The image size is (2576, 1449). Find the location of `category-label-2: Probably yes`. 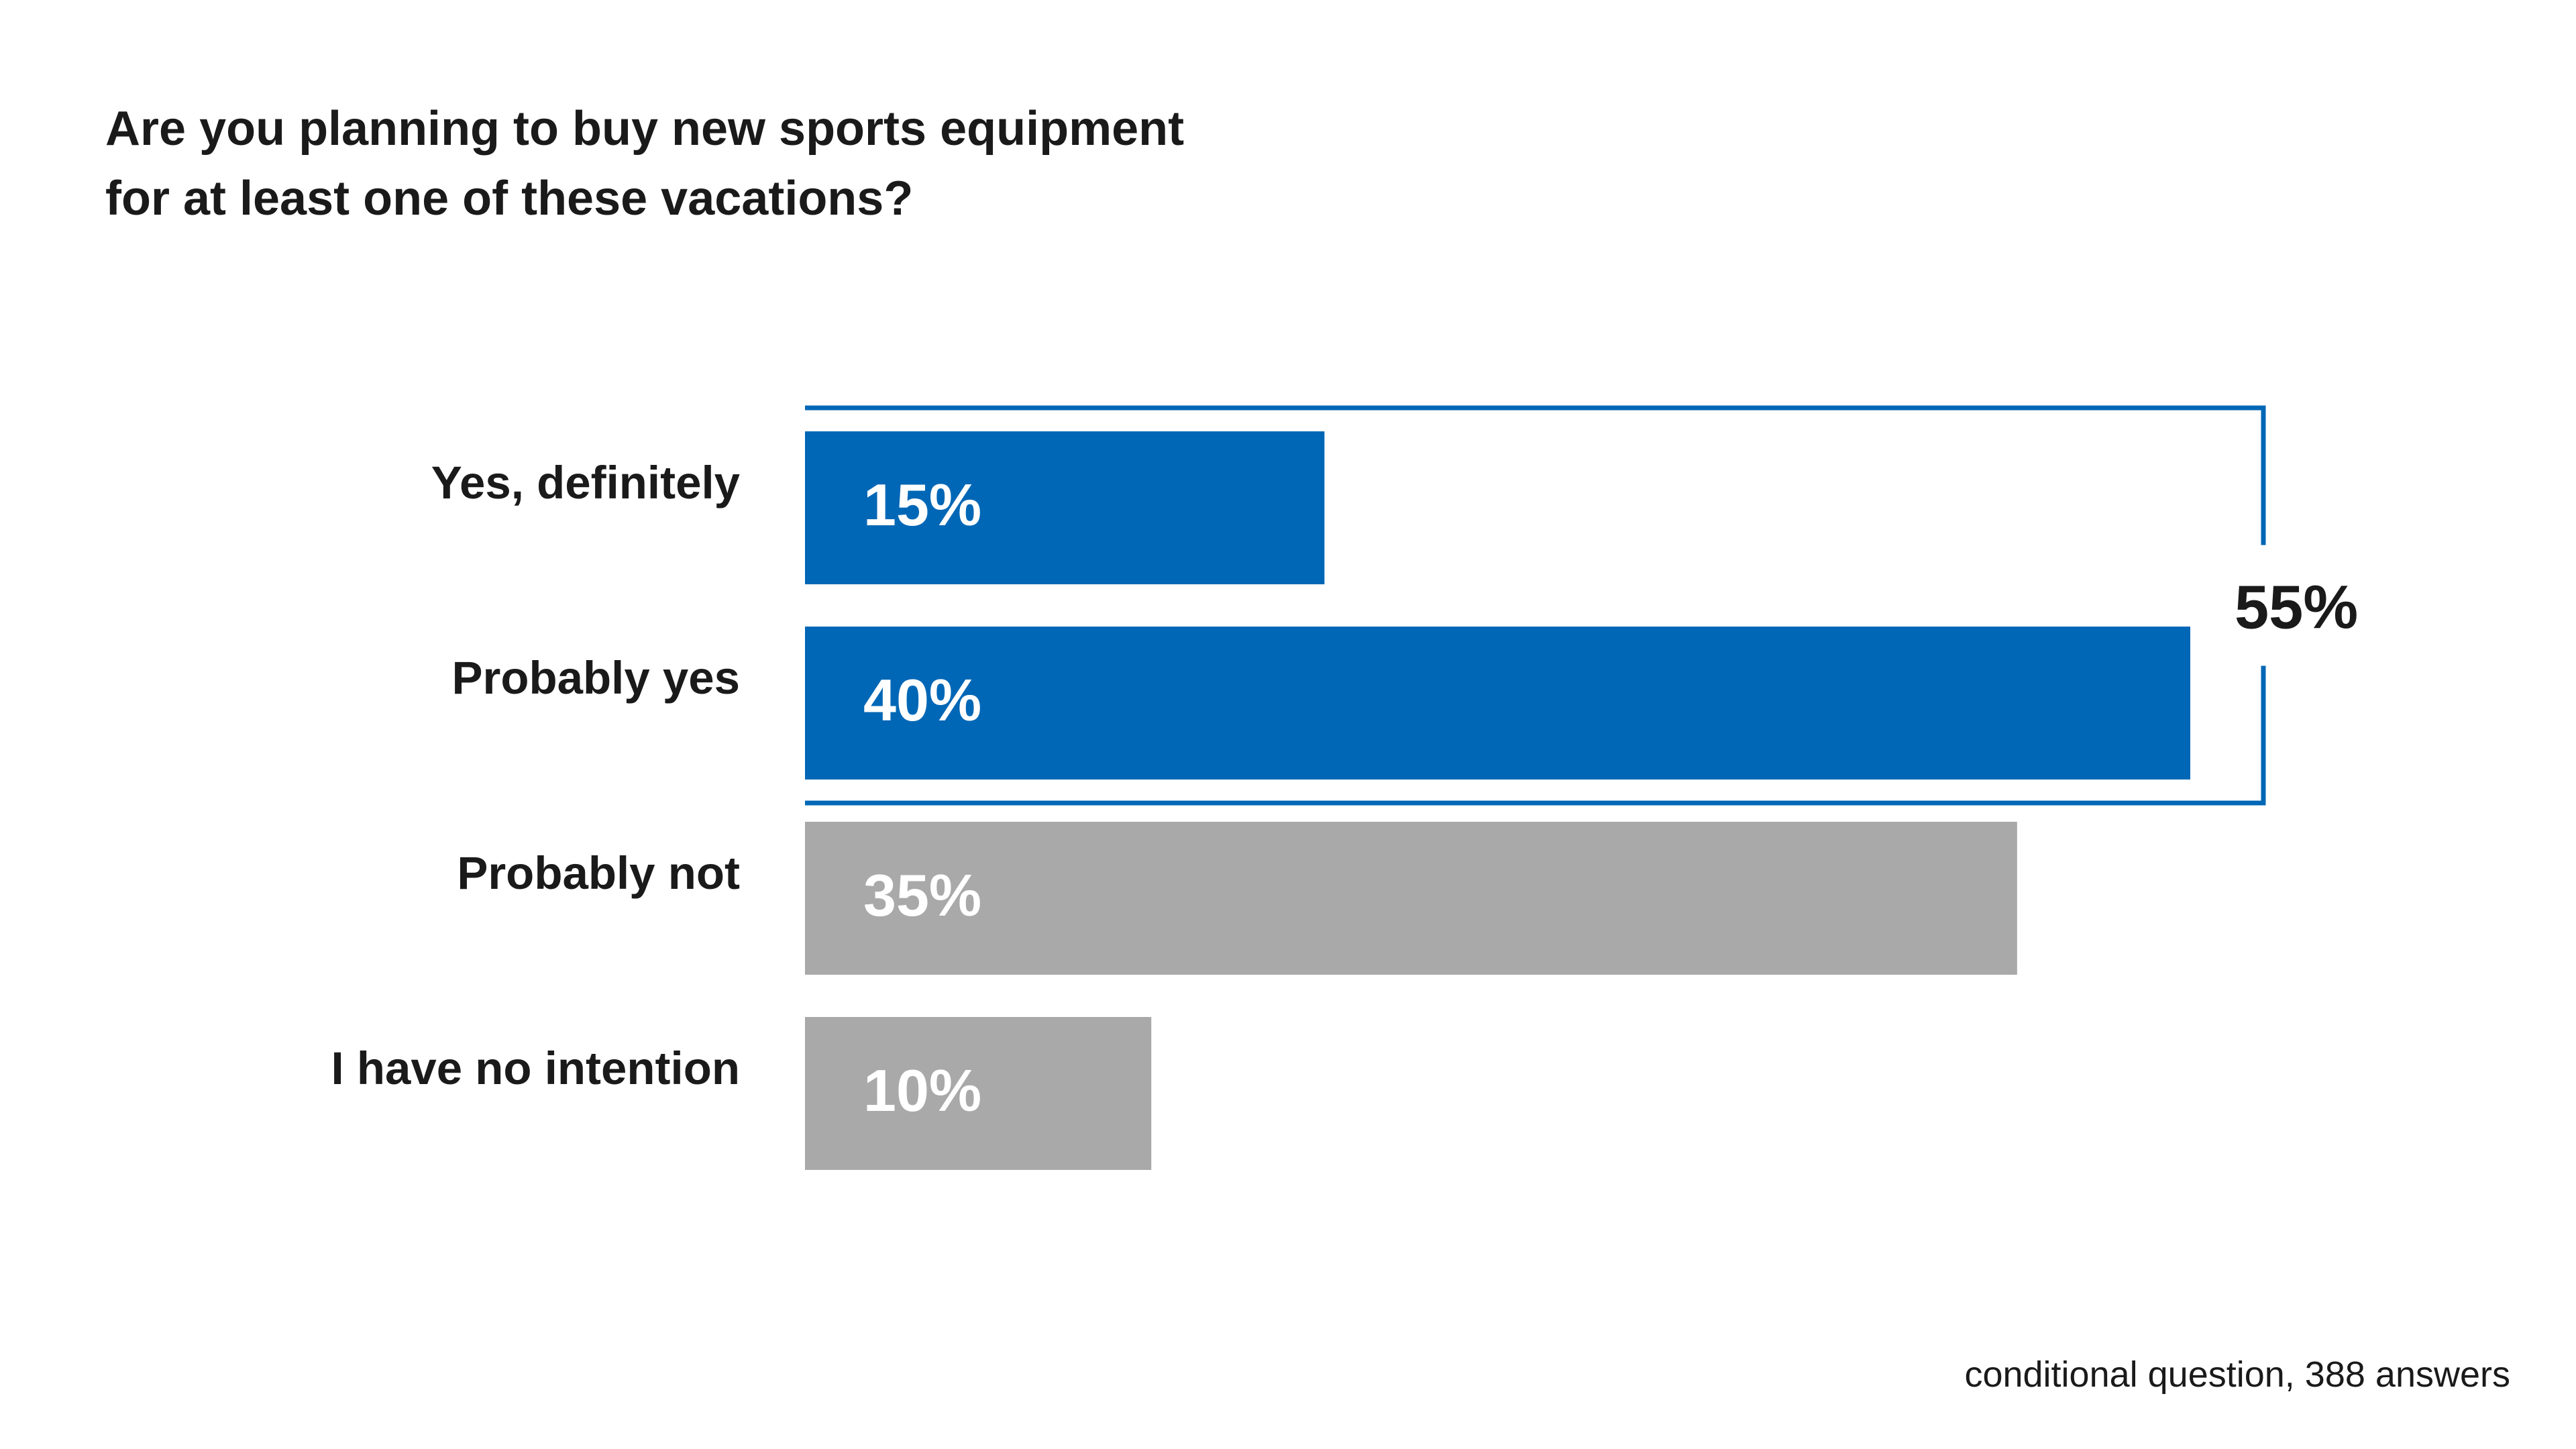

category-label-2: Probably yes is located at coordinates (595, 678).